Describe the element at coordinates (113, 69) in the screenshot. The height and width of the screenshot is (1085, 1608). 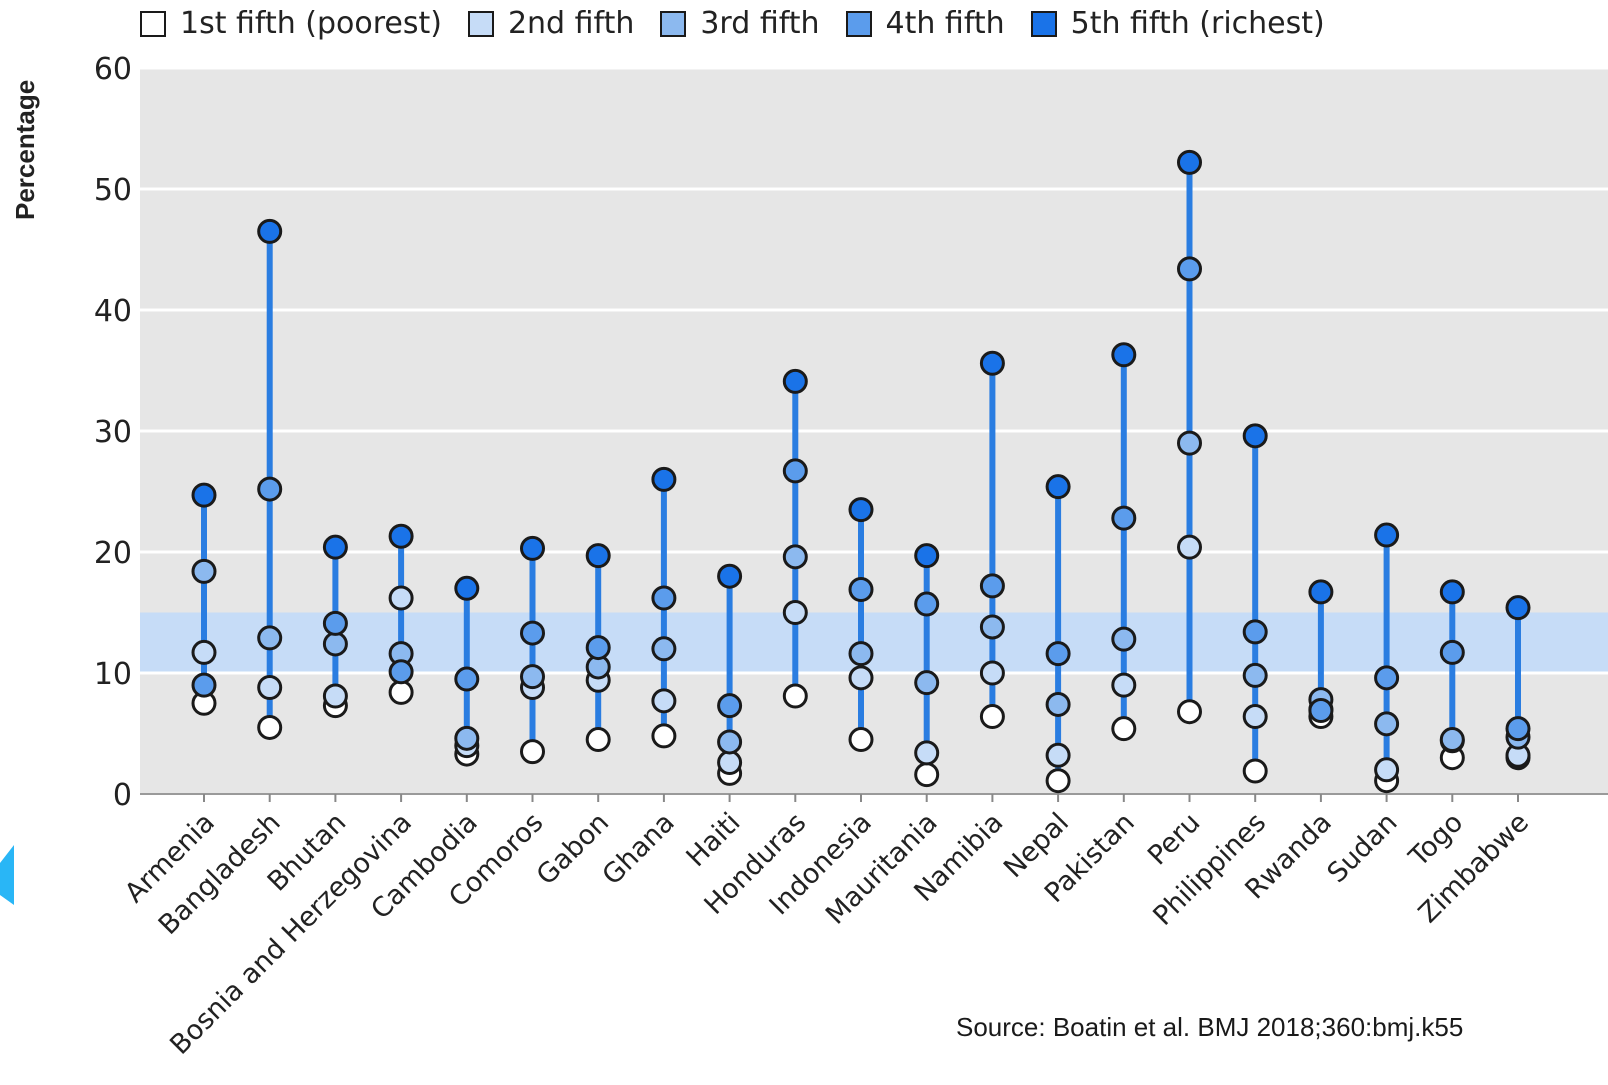
I see `y-tick-label: 60` at that location.